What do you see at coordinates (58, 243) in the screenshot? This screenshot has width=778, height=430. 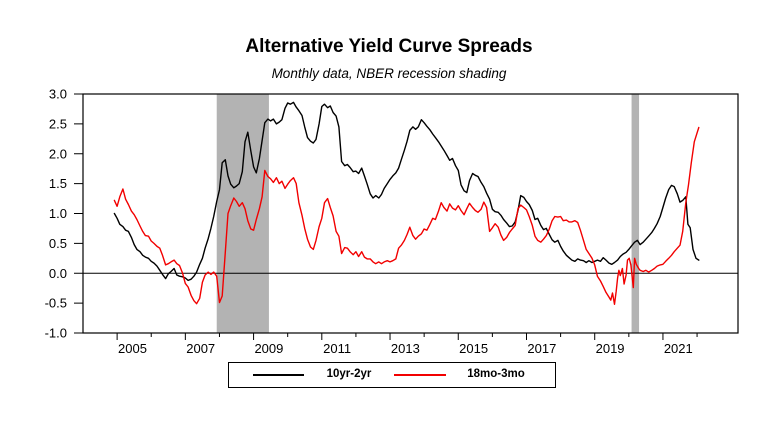 I see `y-axis-tick-label: 0.5` at bounding box center [58, 243].